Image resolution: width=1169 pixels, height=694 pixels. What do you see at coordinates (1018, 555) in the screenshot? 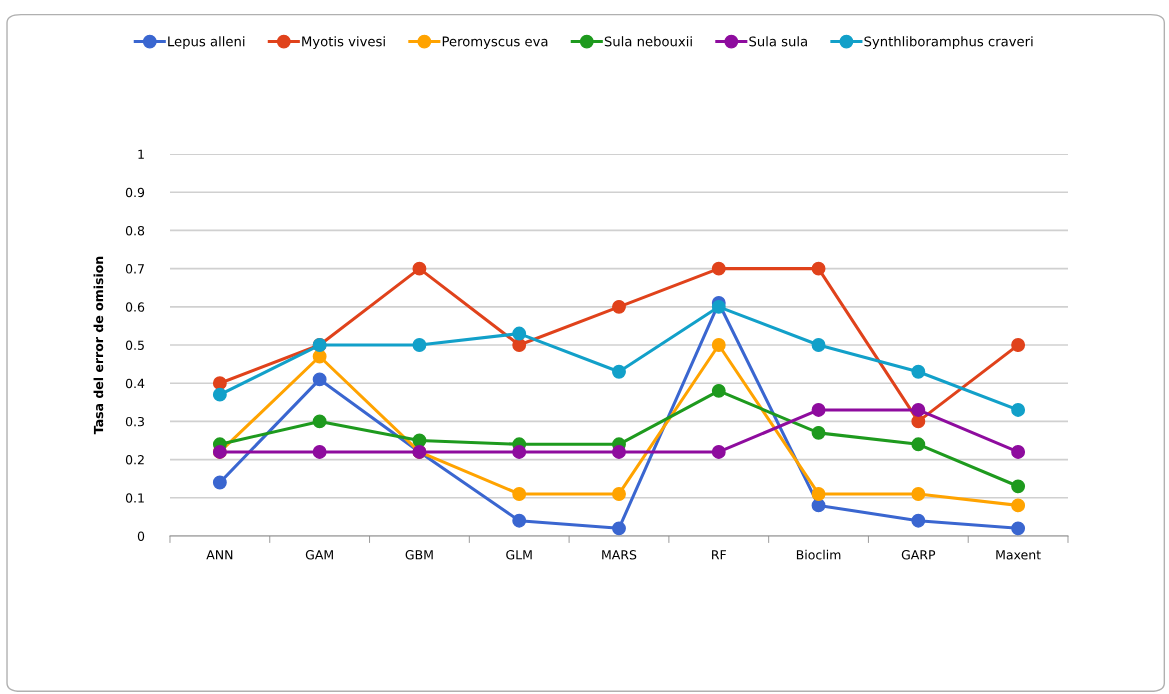
I see `x-tick-label: Maxent` at bounding box center [1018, 555].